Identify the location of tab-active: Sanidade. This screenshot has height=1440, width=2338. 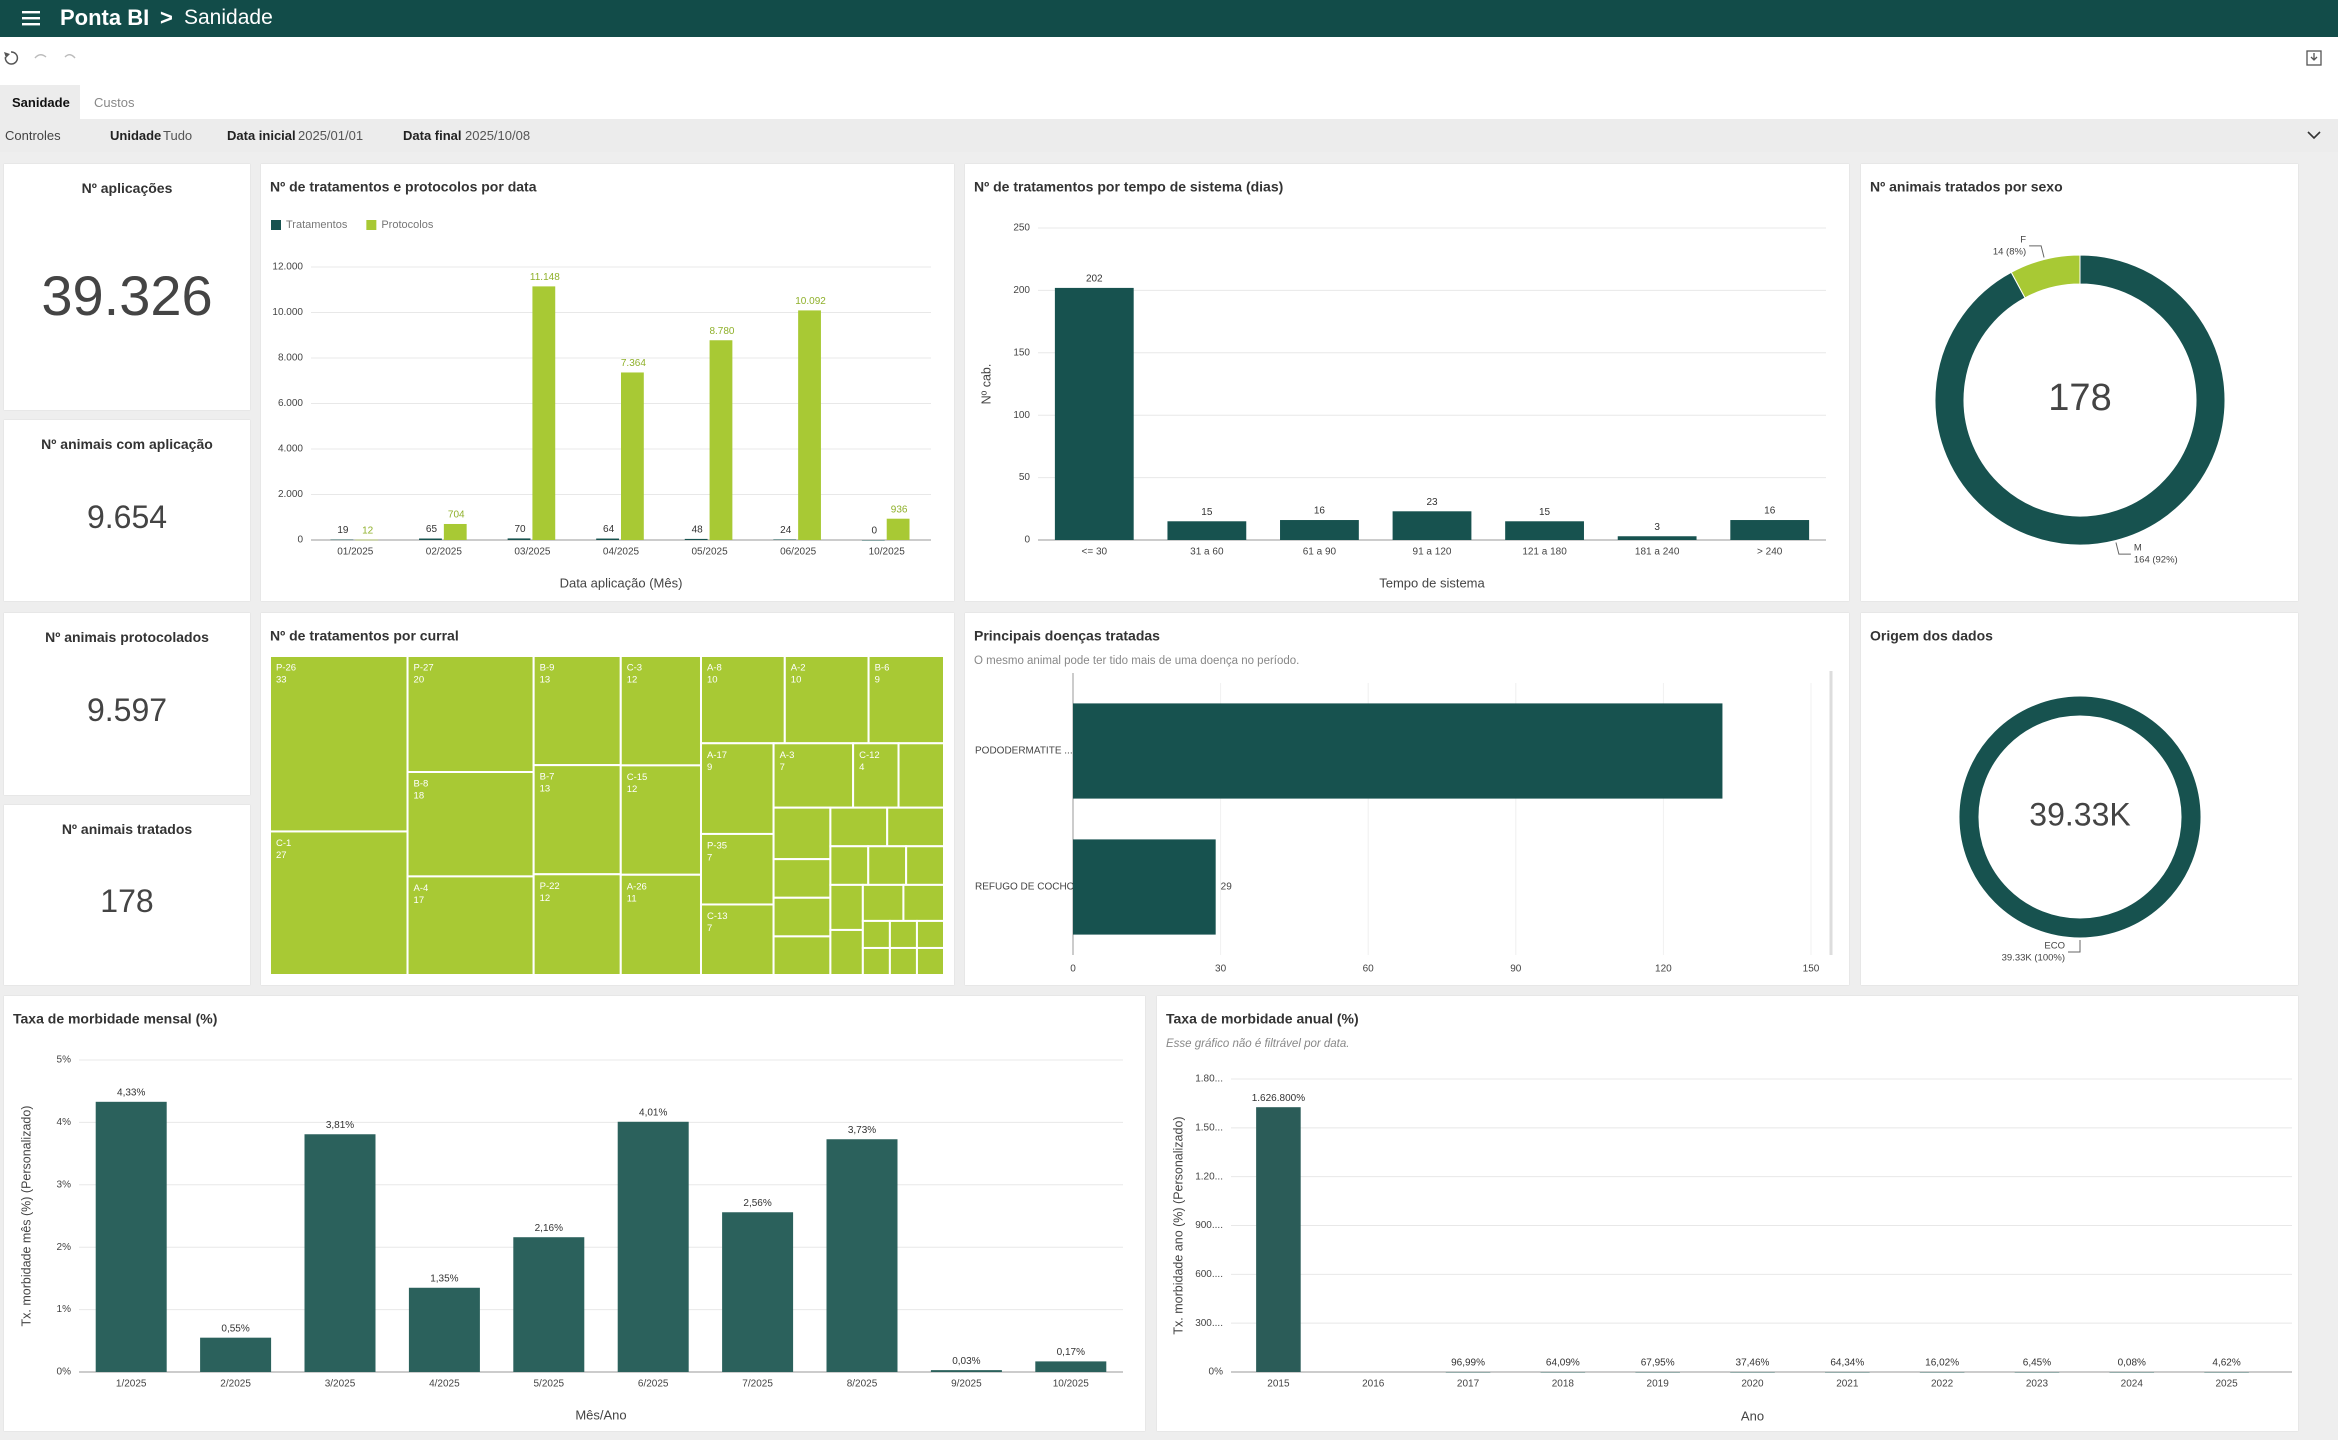
(41, 102).